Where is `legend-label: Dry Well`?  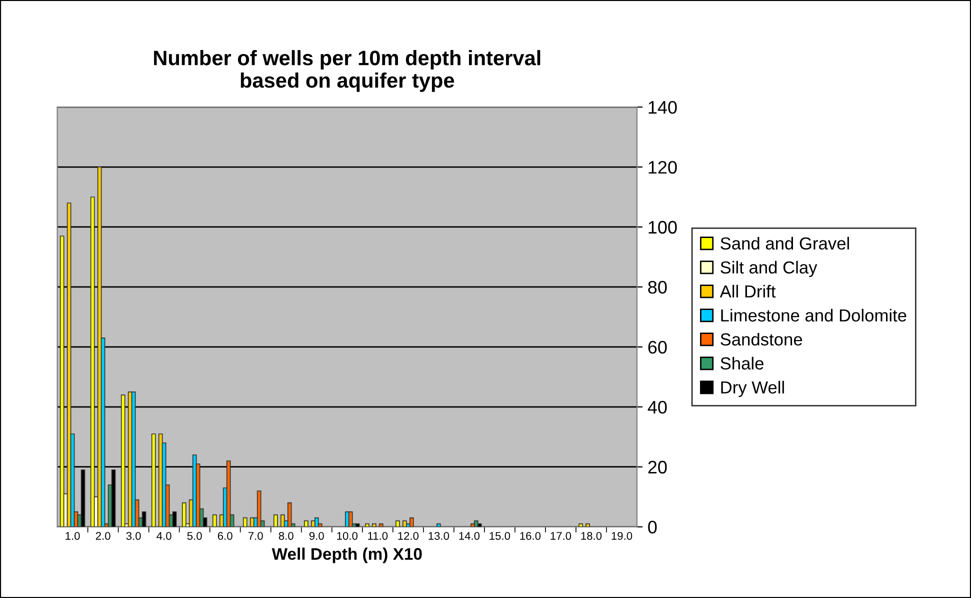
legend-label: Dry Well is located at coordinates (752, 389).